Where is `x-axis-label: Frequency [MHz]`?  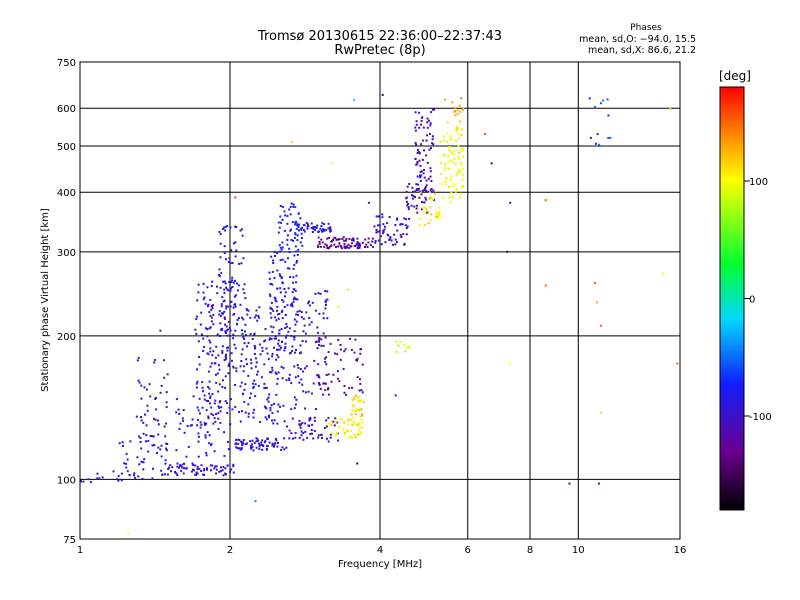 x-axis-label: Frequency [MHz] is located at coordinates (380, 564).